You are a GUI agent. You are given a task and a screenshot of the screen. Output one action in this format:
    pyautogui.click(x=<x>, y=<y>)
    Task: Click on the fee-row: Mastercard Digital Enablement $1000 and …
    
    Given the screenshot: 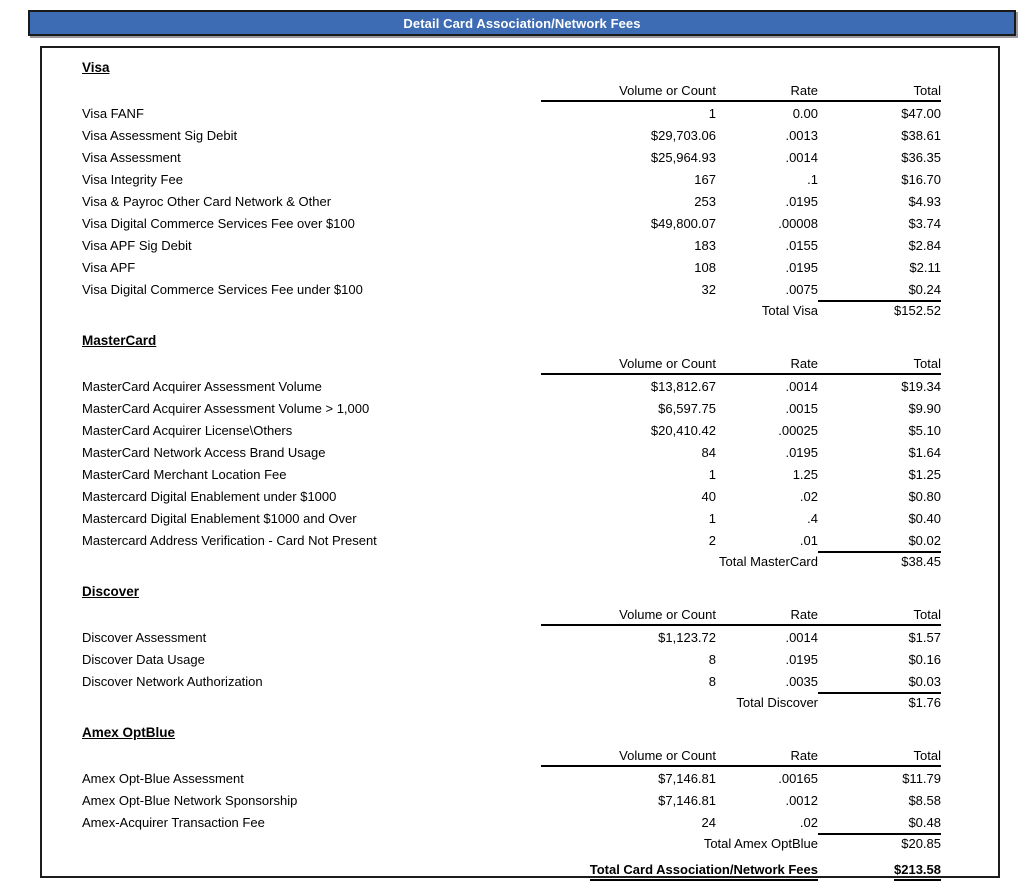 What is the action you would take?
    pyautogui.click(x=511, y=518)
    